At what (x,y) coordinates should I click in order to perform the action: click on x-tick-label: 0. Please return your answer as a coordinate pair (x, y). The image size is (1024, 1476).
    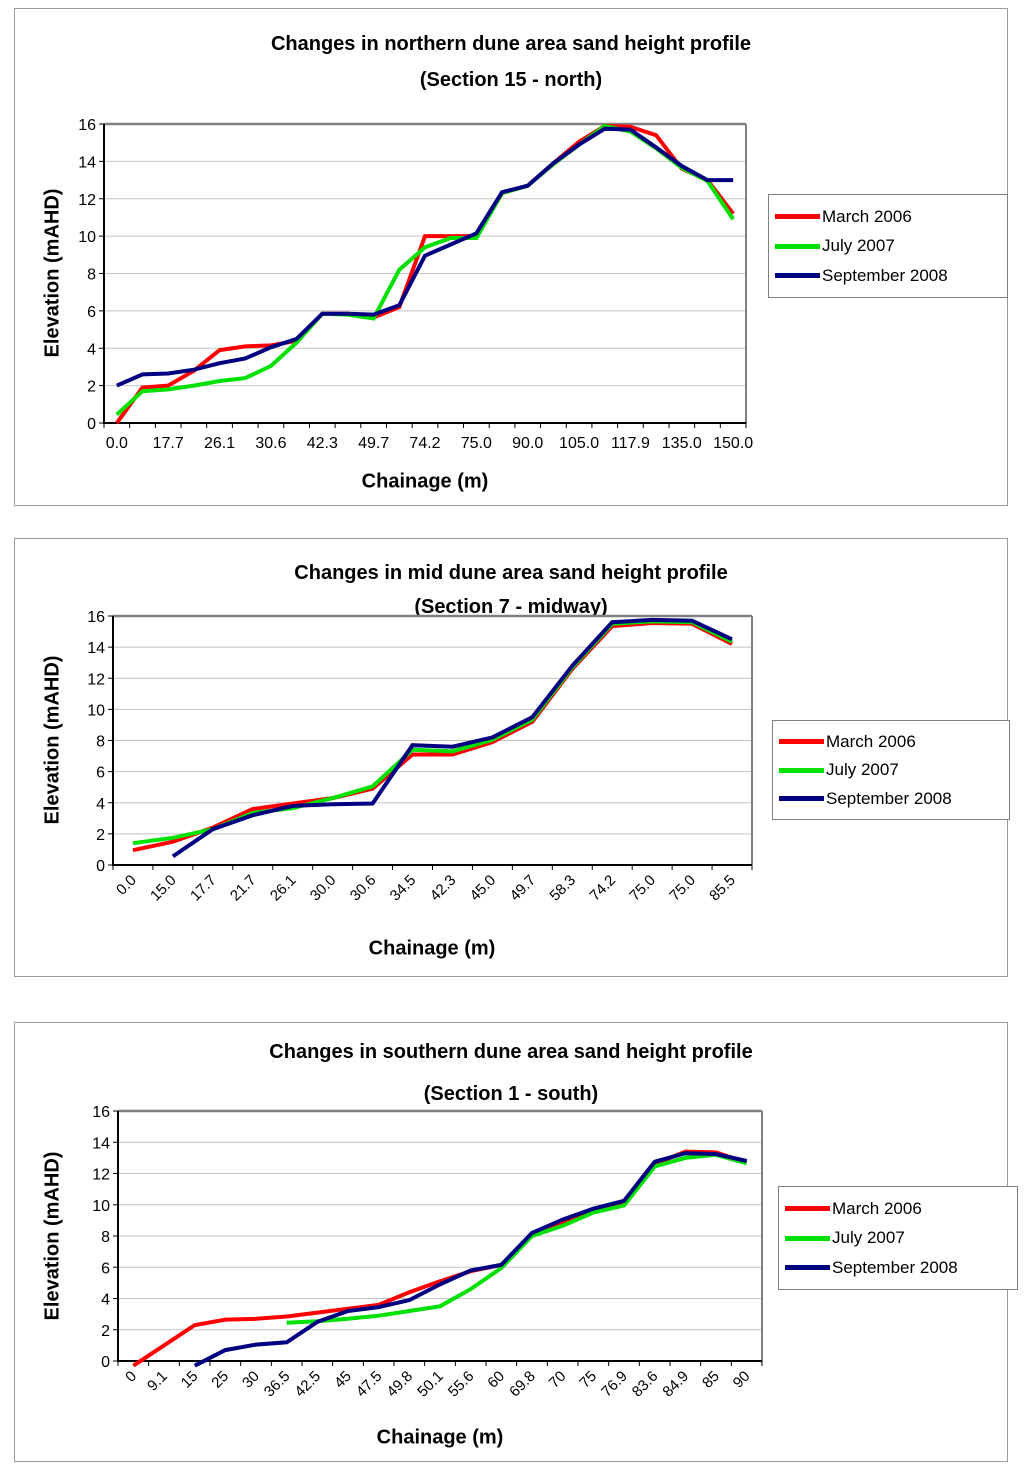
    Looking at the image, I should click on (131, 1377).